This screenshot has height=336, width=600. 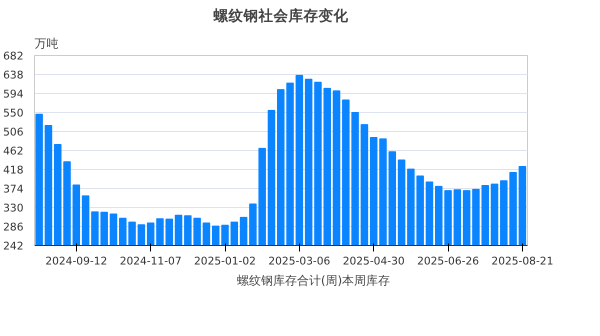 I want to click on y-axis-title: 万吨, so click(x=46, y=43).